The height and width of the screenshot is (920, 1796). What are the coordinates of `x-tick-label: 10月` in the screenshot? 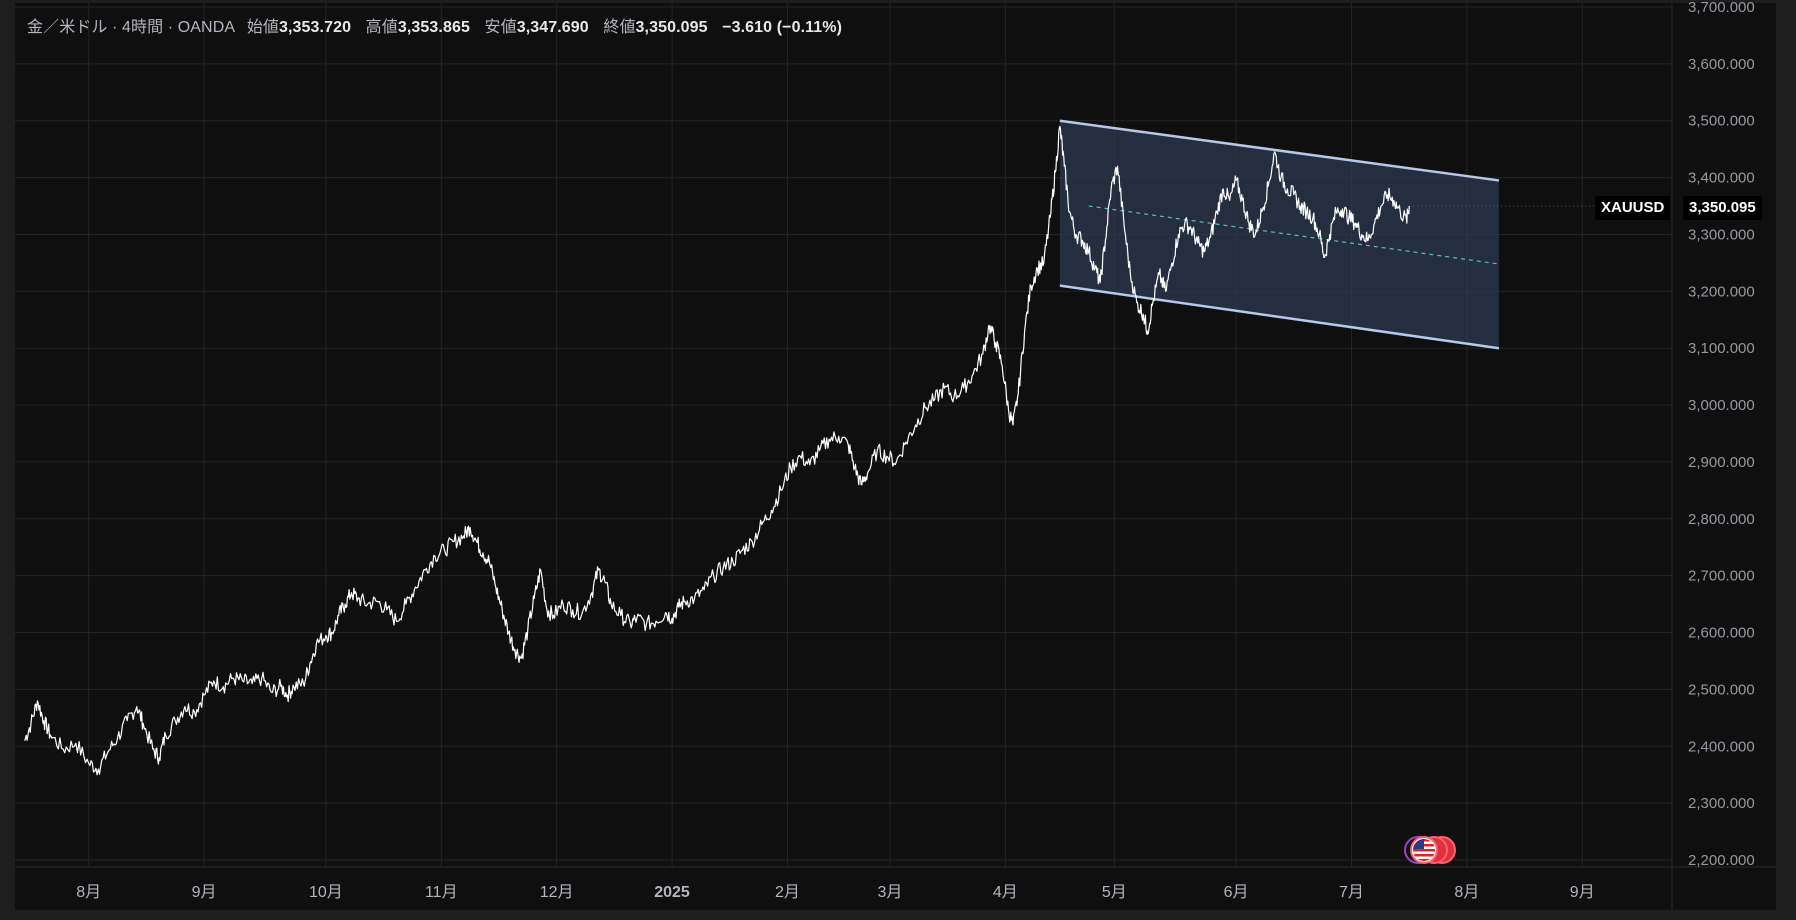 It's located at (326, 892).